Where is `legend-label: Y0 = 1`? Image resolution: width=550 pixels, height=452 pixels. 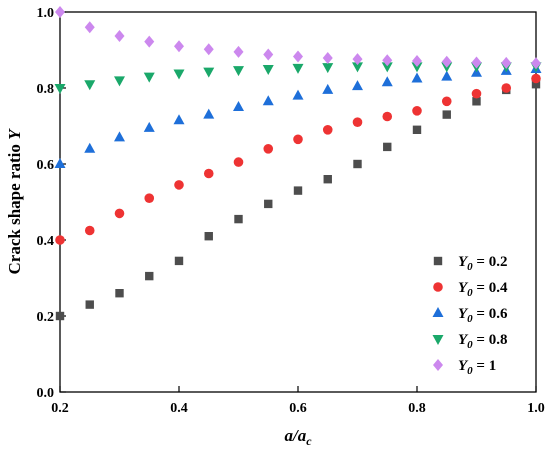 legend-label: Y0 = 1 is located at coordinates (477, 367).